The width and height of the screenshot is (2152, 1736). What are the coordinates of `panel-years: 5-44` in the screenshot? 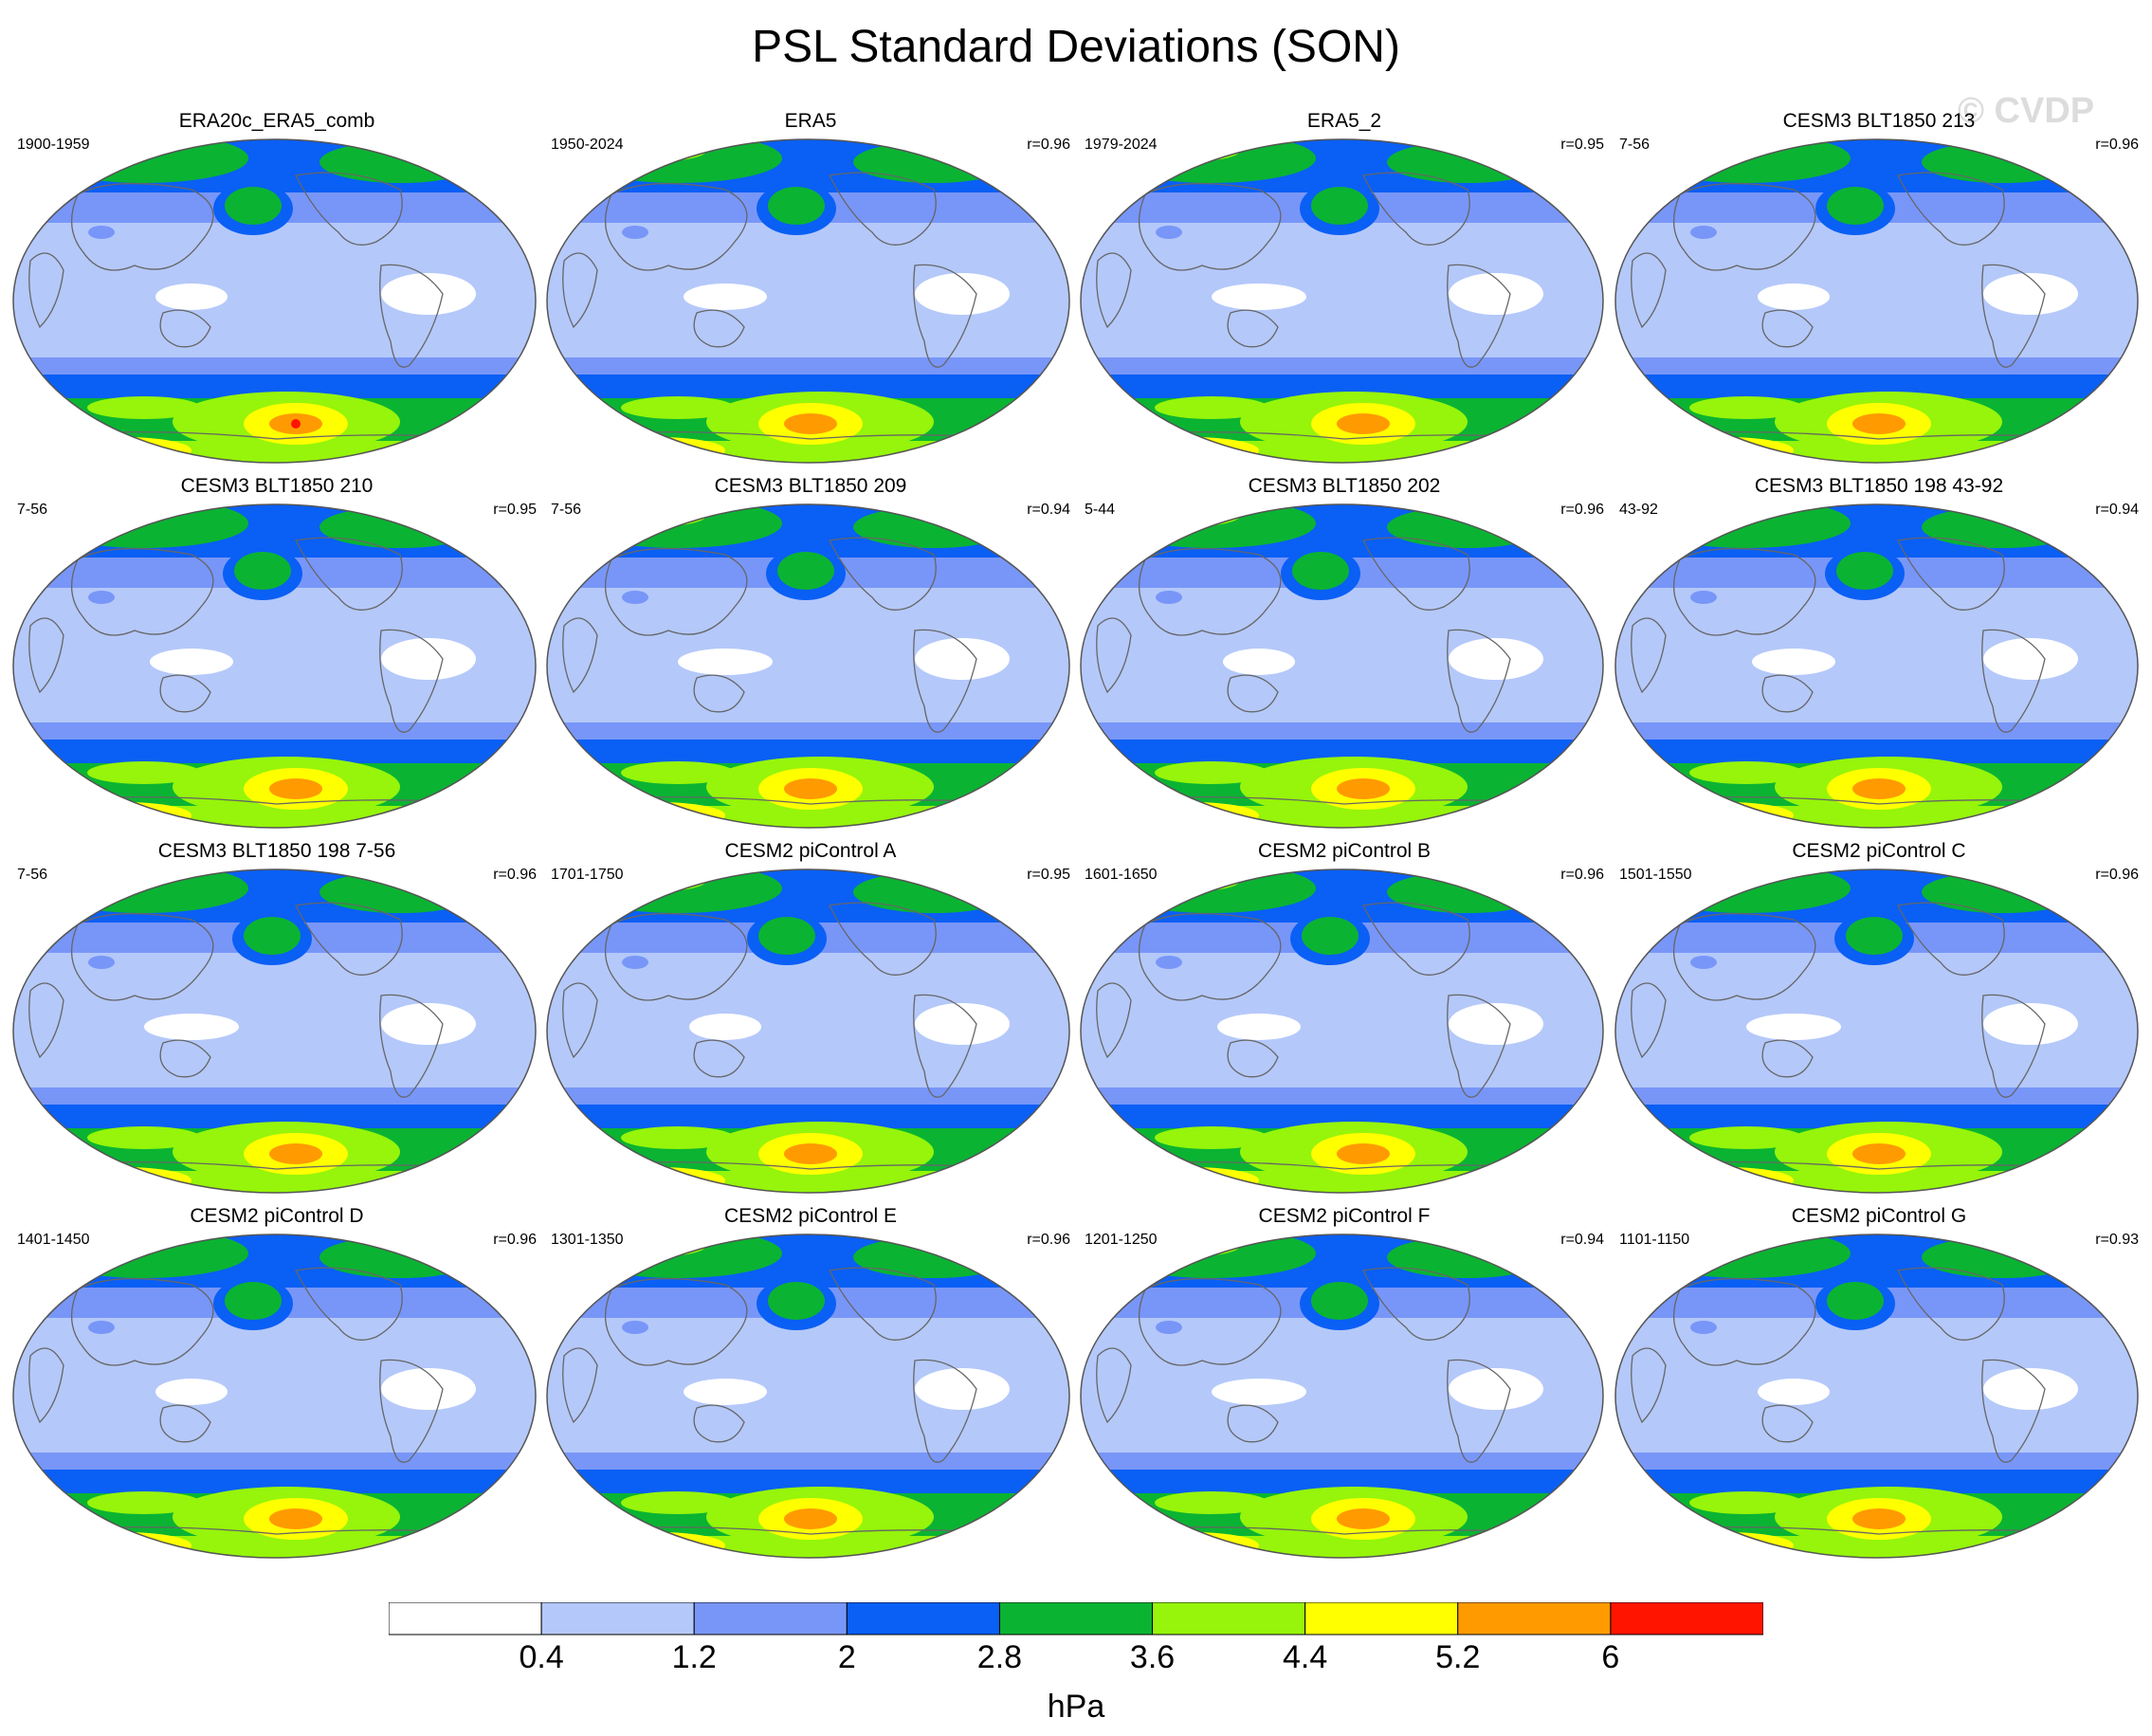 It's located at (1101, 510).